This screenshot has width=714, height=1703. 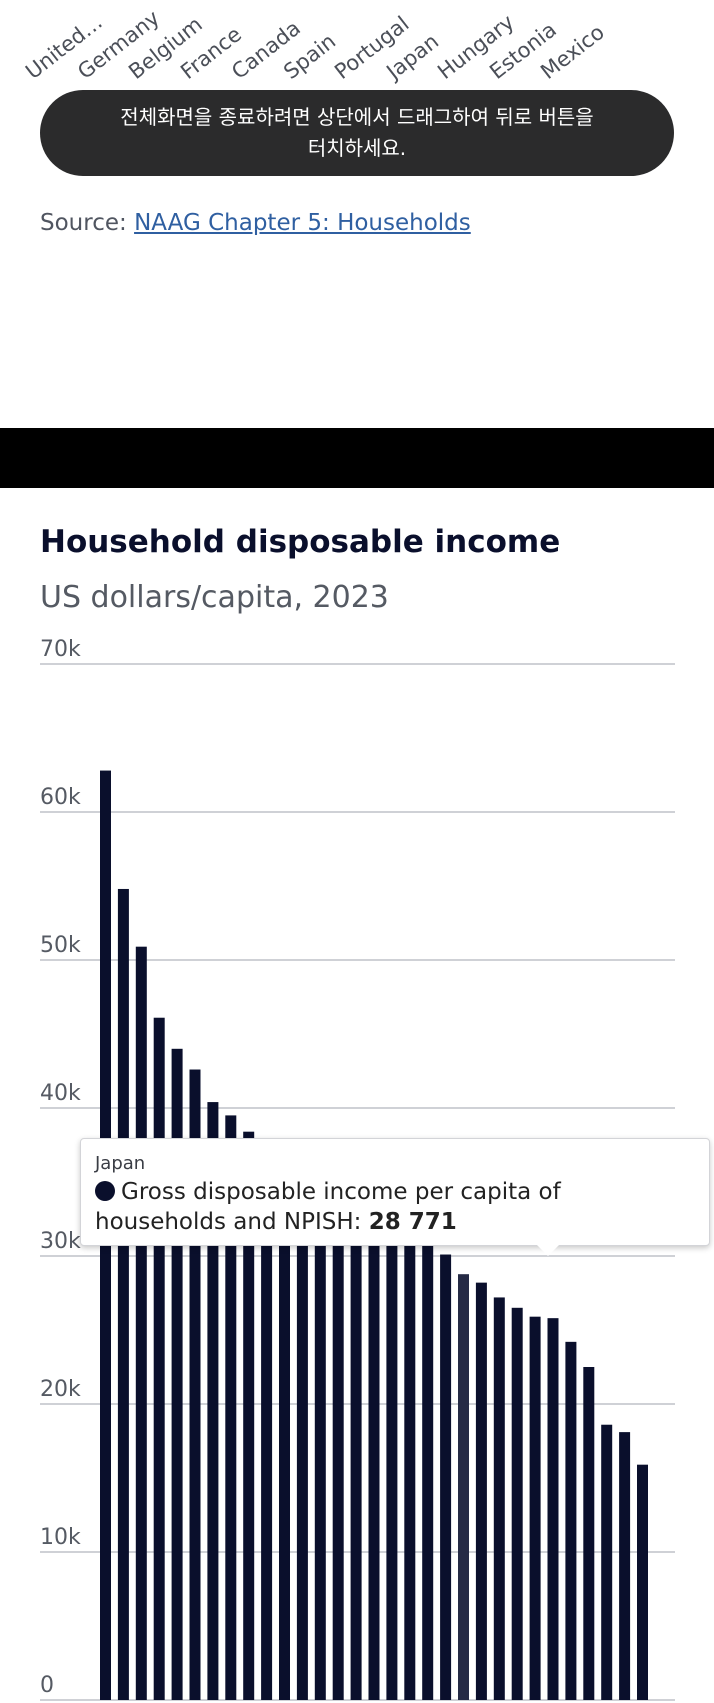 I want to click on toast-line-2: 터치하세요., so click(x=357, y=148).